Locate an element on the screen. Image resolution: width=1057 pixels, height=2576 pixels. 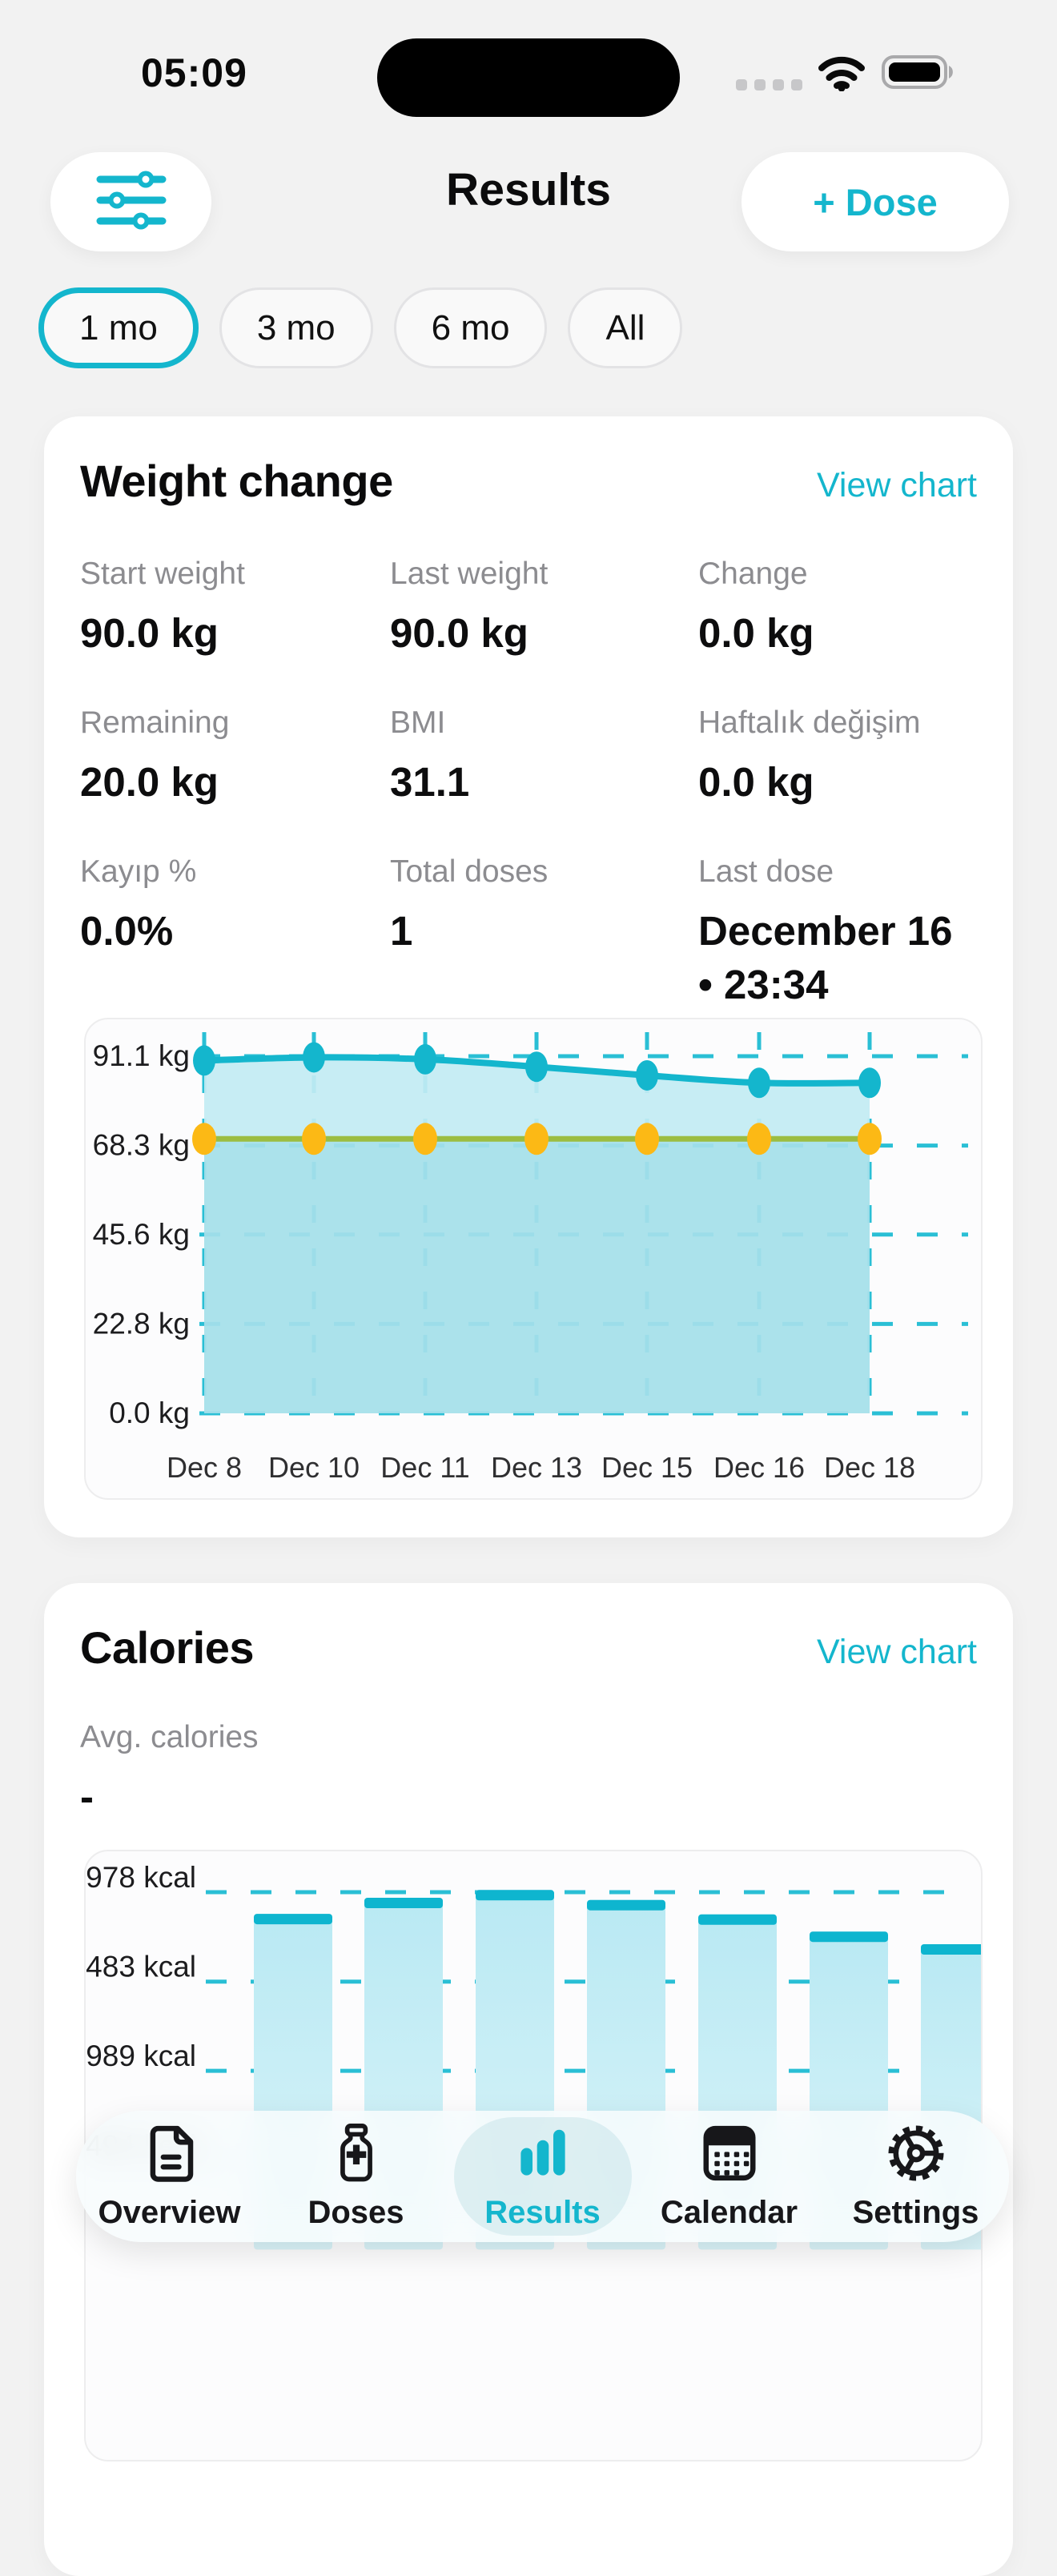
doses-bottle-icon is located at coordinates (356, 2155).